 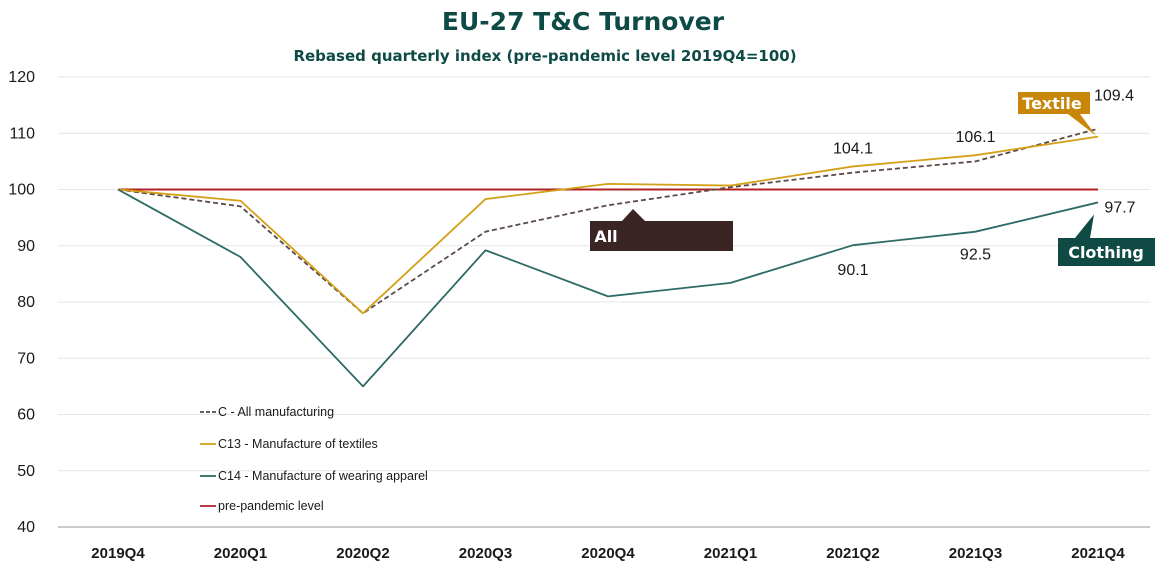 What do you see at coordinates (298, 444) in the screenshot?
I see `legend-entry: C13 - Manufacture of textiles` at bounding box center [298, 444].